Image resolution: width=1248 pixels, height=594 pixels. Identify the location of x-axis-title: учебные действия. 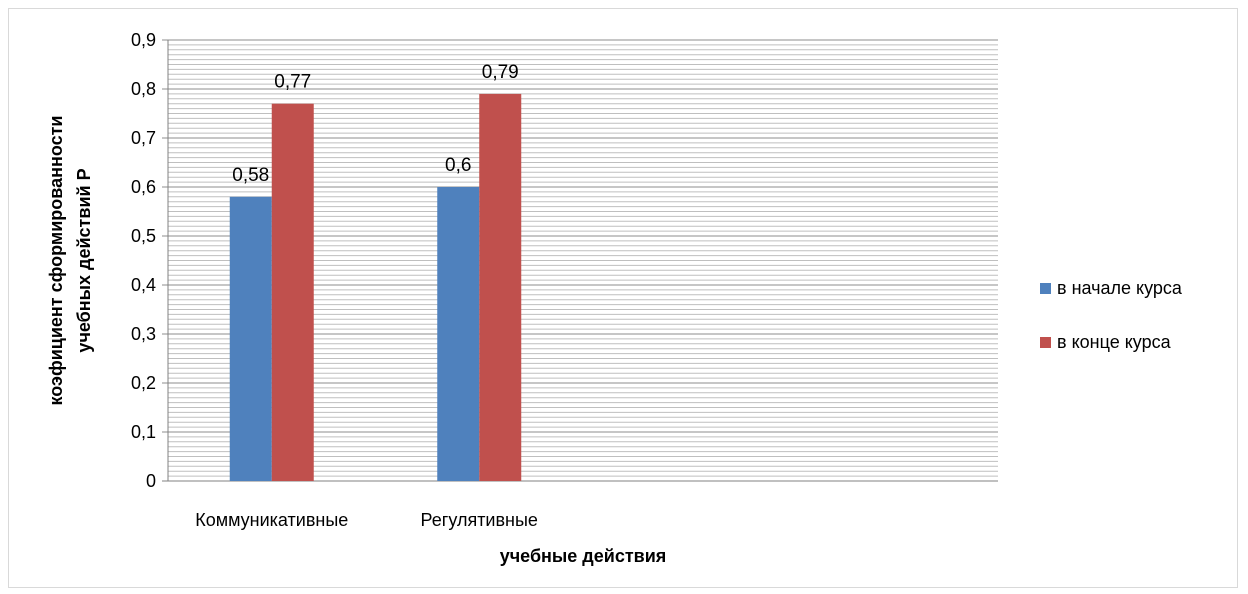
(583, 556).